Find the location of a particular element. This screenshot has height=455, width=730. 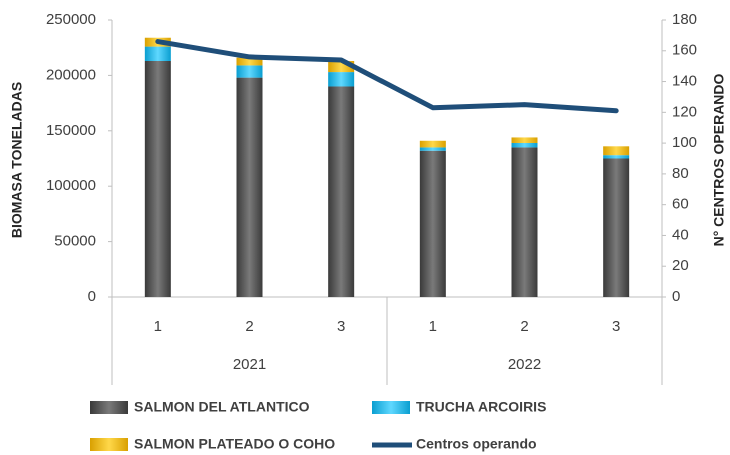

y2-tick-label: 0 is located at coordinates (676, 296).